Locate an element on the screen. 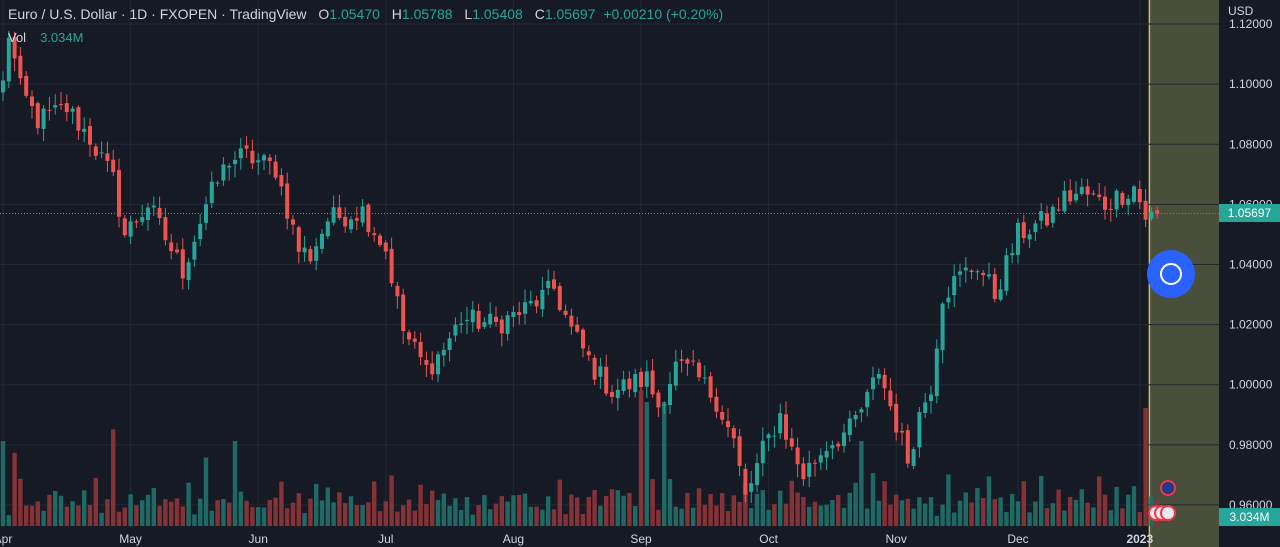 The image size is (1280, 547). currency-label: USD is located at coordinates (1241, 11).